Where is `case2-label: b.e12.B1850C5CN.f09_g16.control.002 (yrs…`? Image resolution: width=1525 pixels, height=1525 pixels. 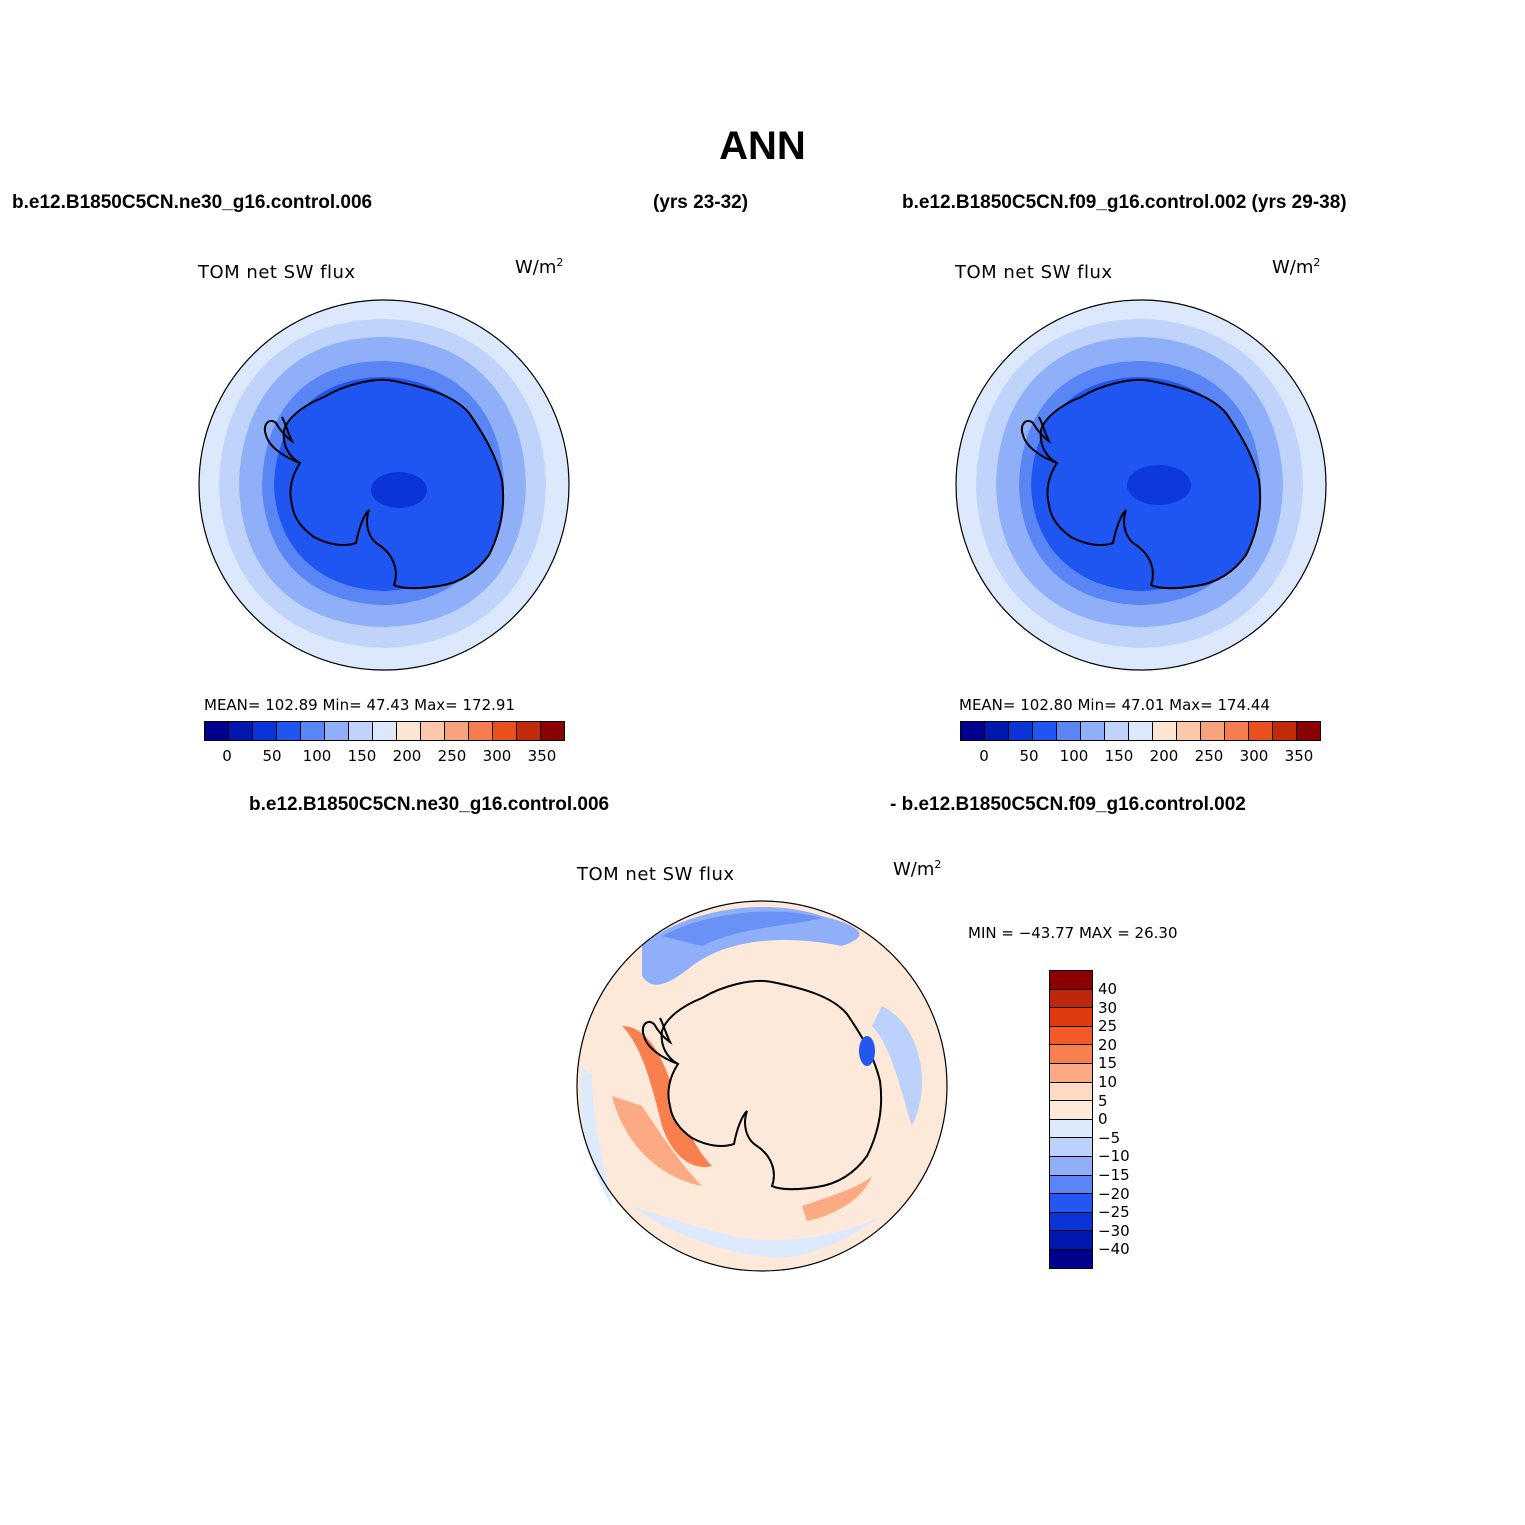
case2-label: b.e12.B1850C5CN.f09_g16.control.002 (yrs… is located at coordinates (1124, 202).